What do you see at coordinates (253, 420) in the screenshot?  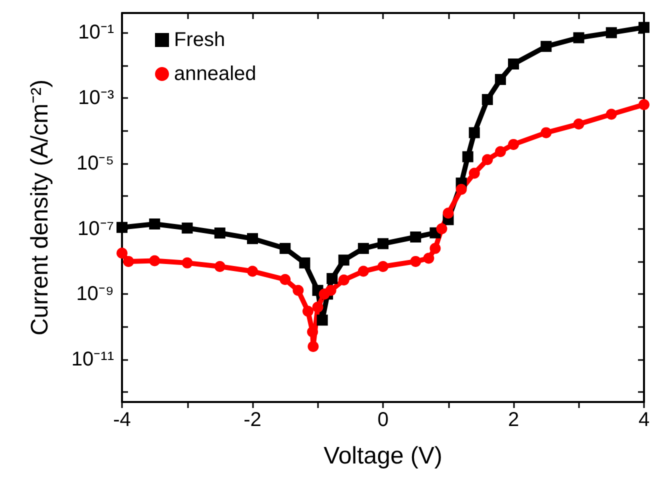 I see `x-tick-label: -2` at bounding box center [253, 420].